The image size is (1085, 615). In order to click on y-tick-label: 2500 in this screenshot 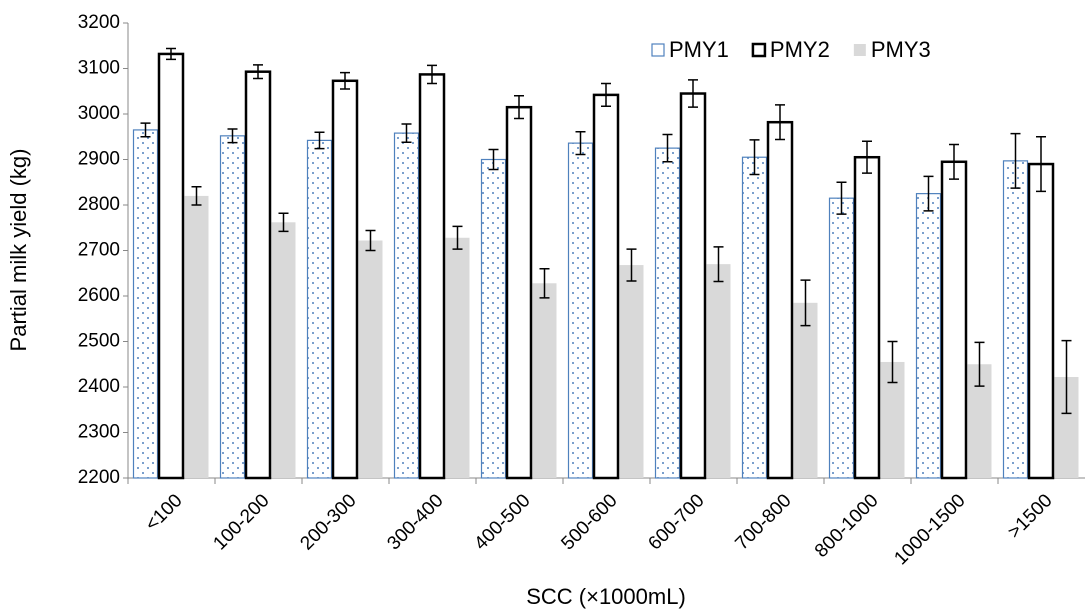, I will do `click(99, 341)`.